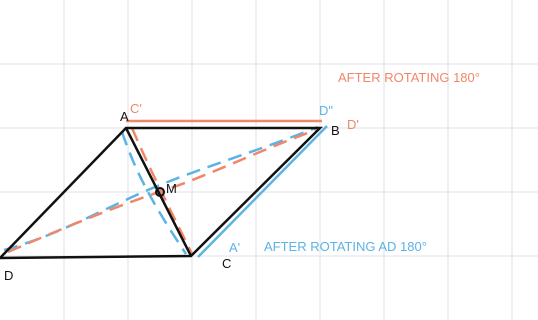 Image resolution: width=538 pixels, height=320 pixels. What do you see at coordinates (226, 263) in the screenshot?
I see `point-label: C` at bounding box center [226, 263].